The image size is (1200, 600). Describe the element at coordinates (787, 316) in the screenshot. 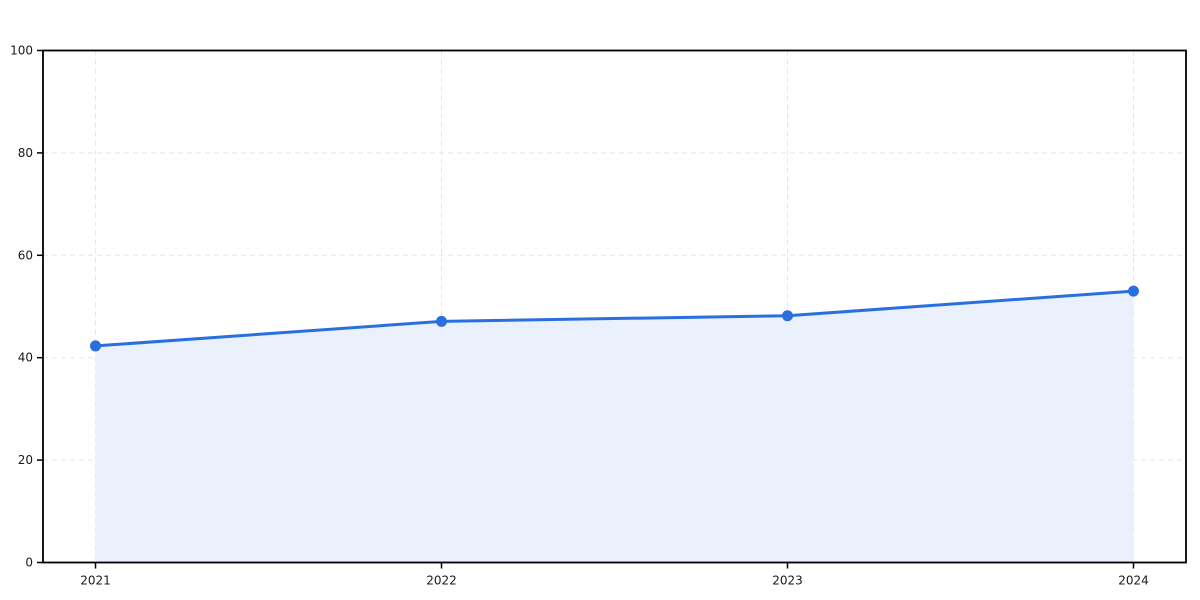

I see `data-point-2023` at that location.